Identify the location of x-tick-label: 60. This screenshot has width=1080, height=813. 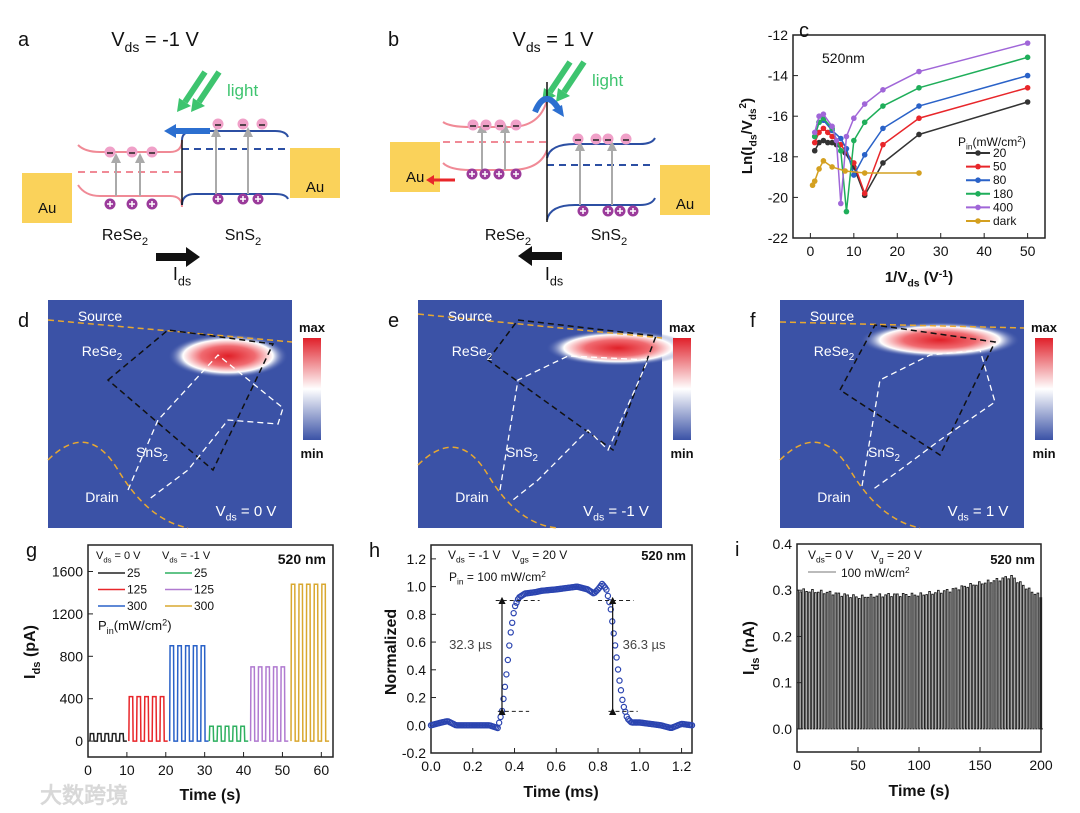
(322, 770).